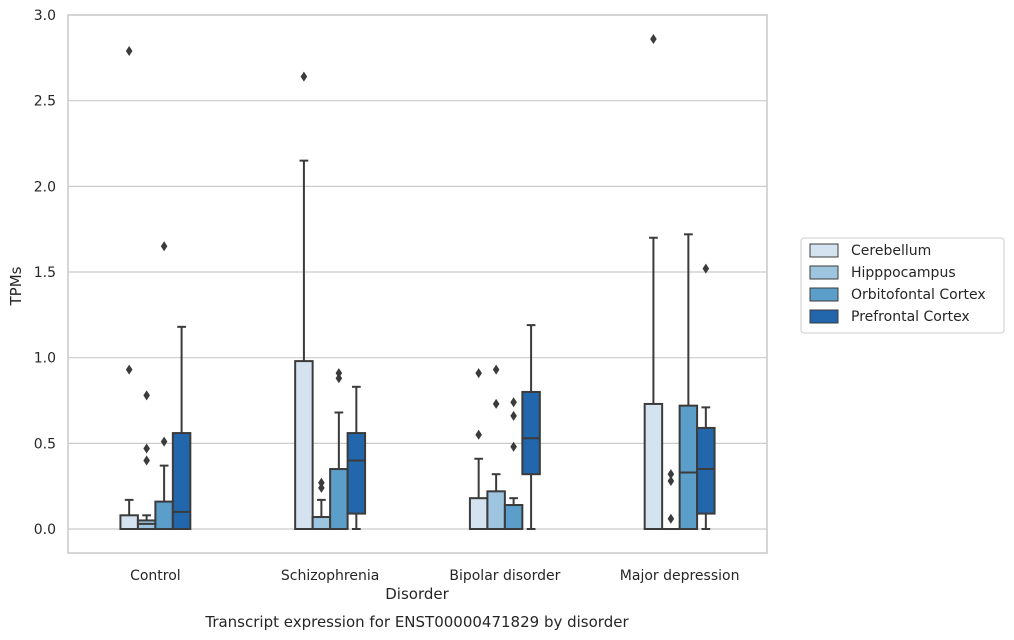 The image size is (1014, 640). I want to click on y-tick-label: 1.0, so click(45, 359).